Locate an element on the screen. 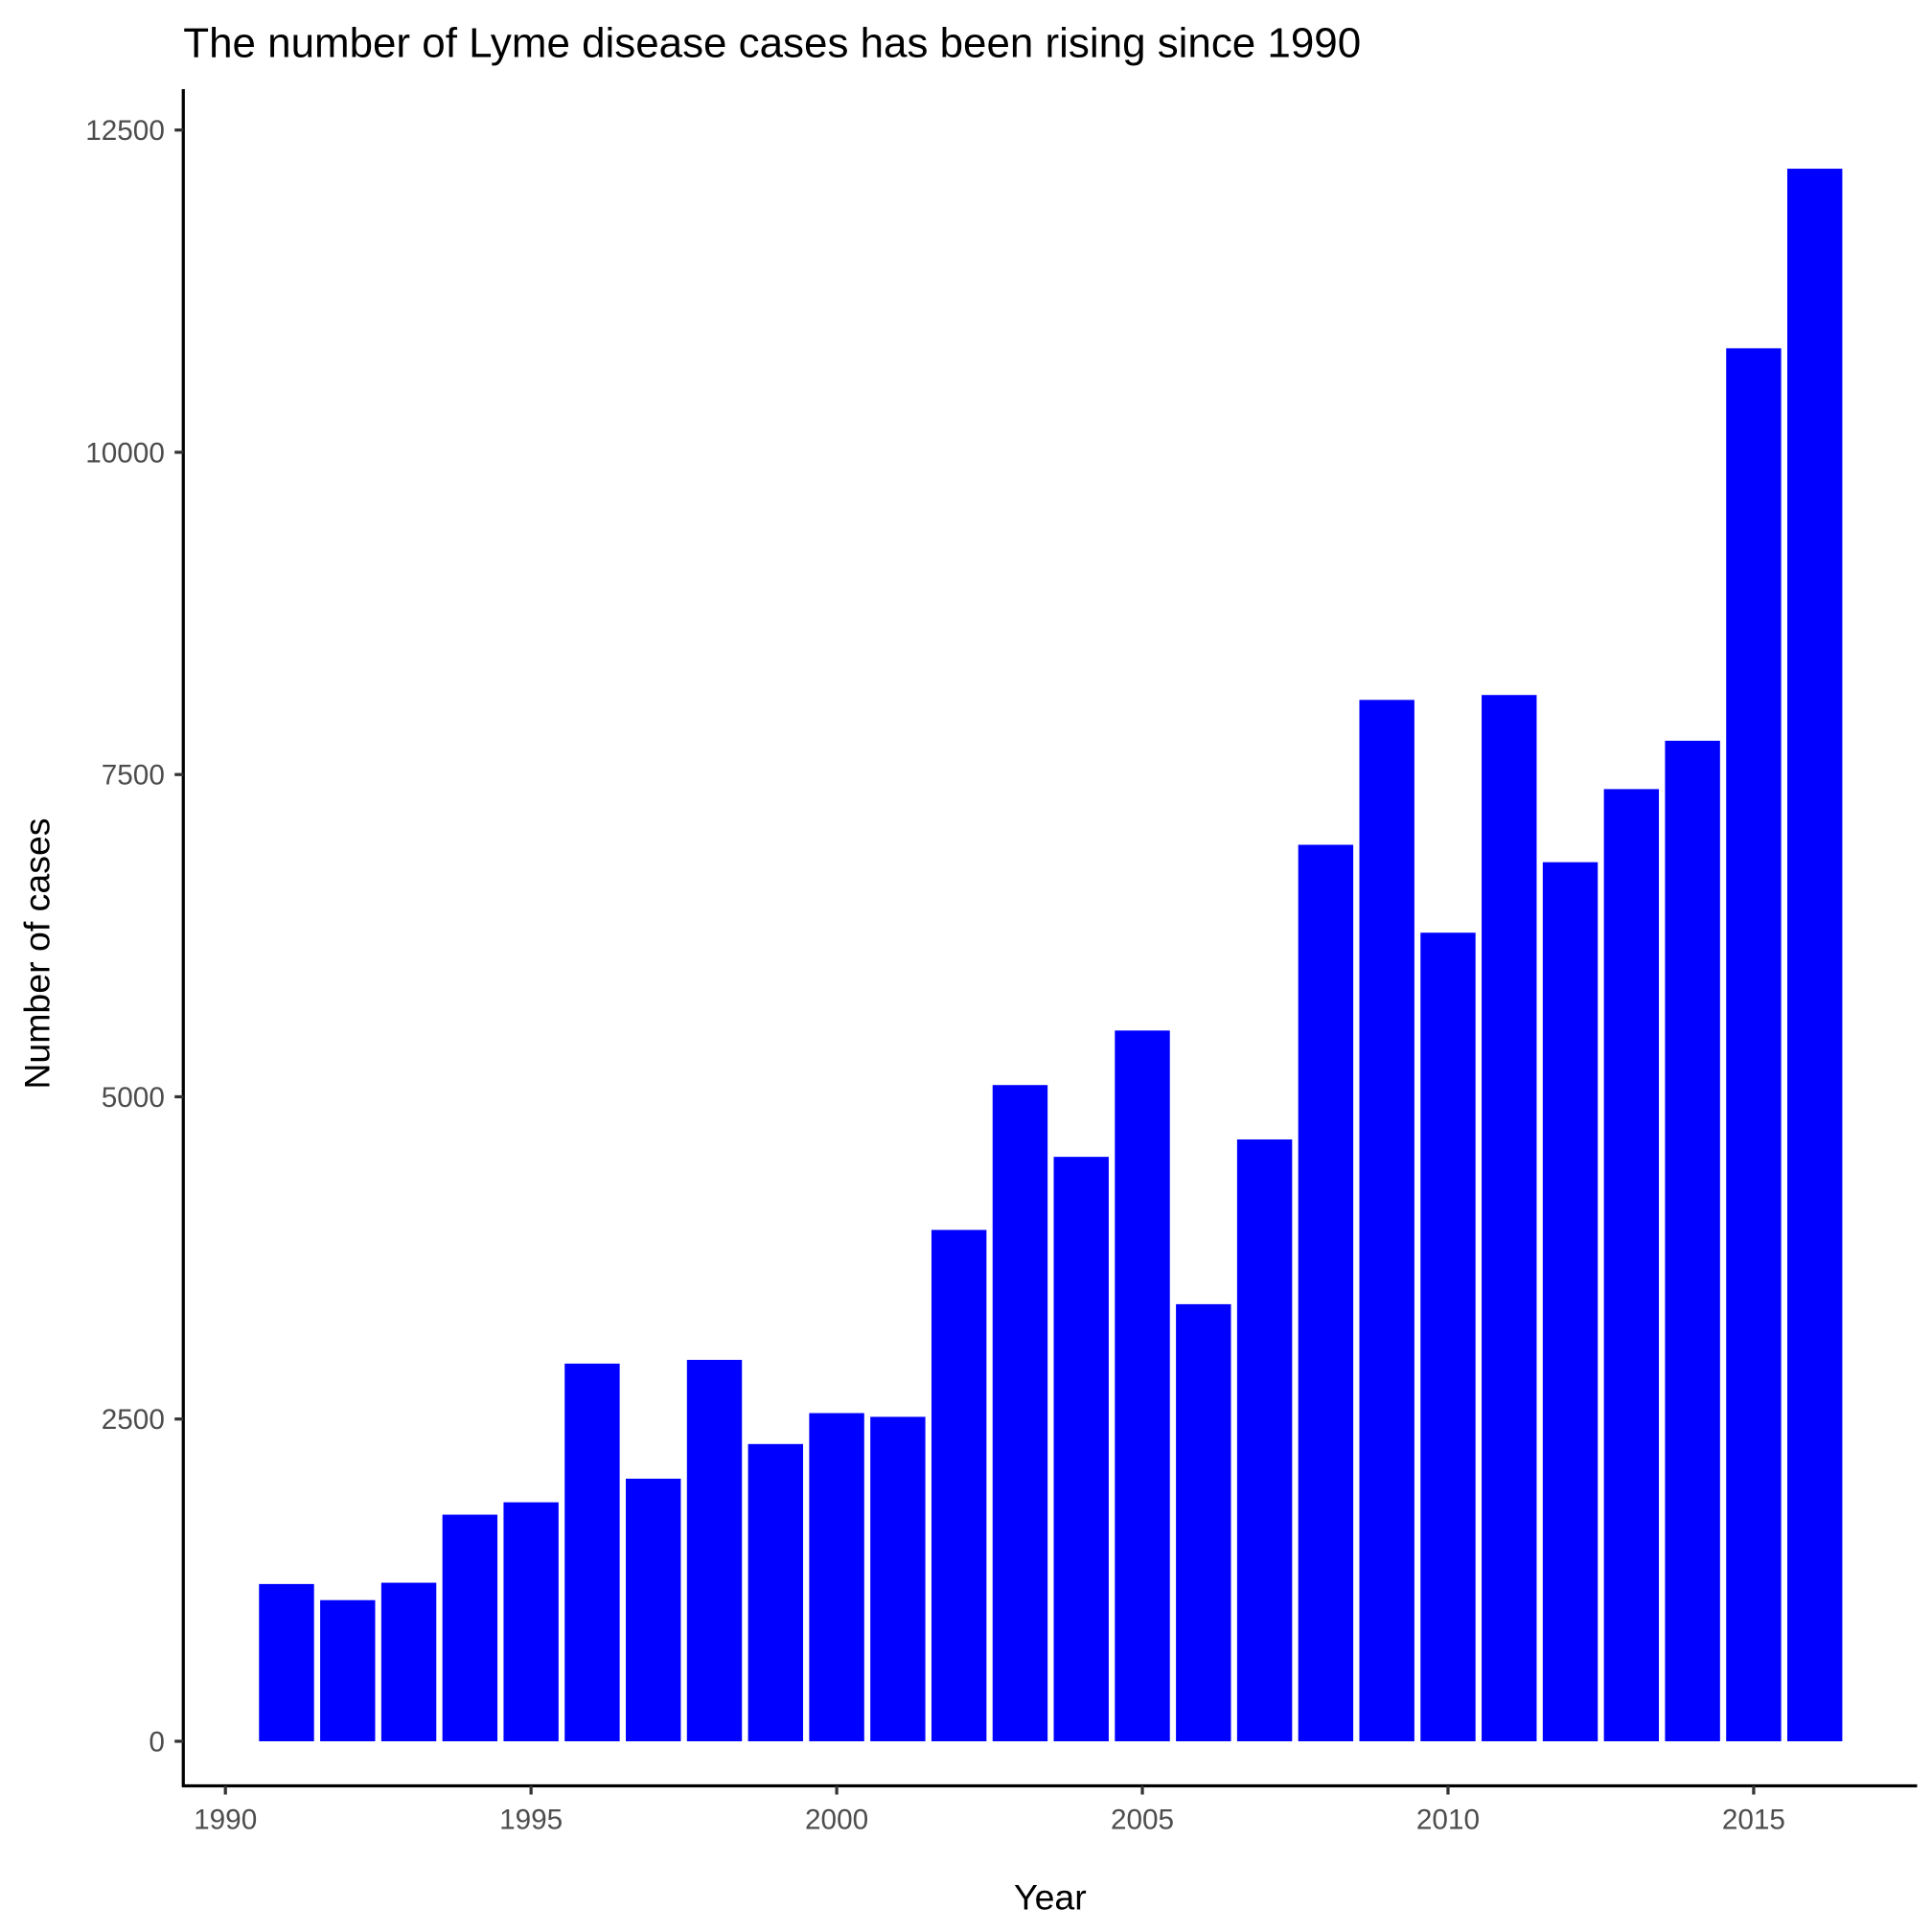 The image size is (1932, 1932). y-tick-label: 7500 is located at coordinates (133, 776).